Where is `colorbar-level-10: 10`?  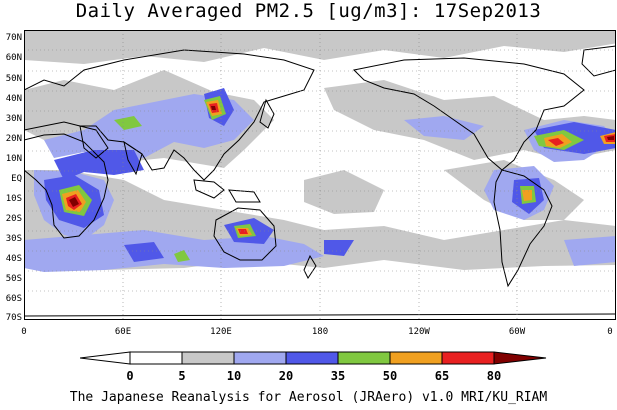
colorbar-level-10: 10 is located at coordinates (234, 376).